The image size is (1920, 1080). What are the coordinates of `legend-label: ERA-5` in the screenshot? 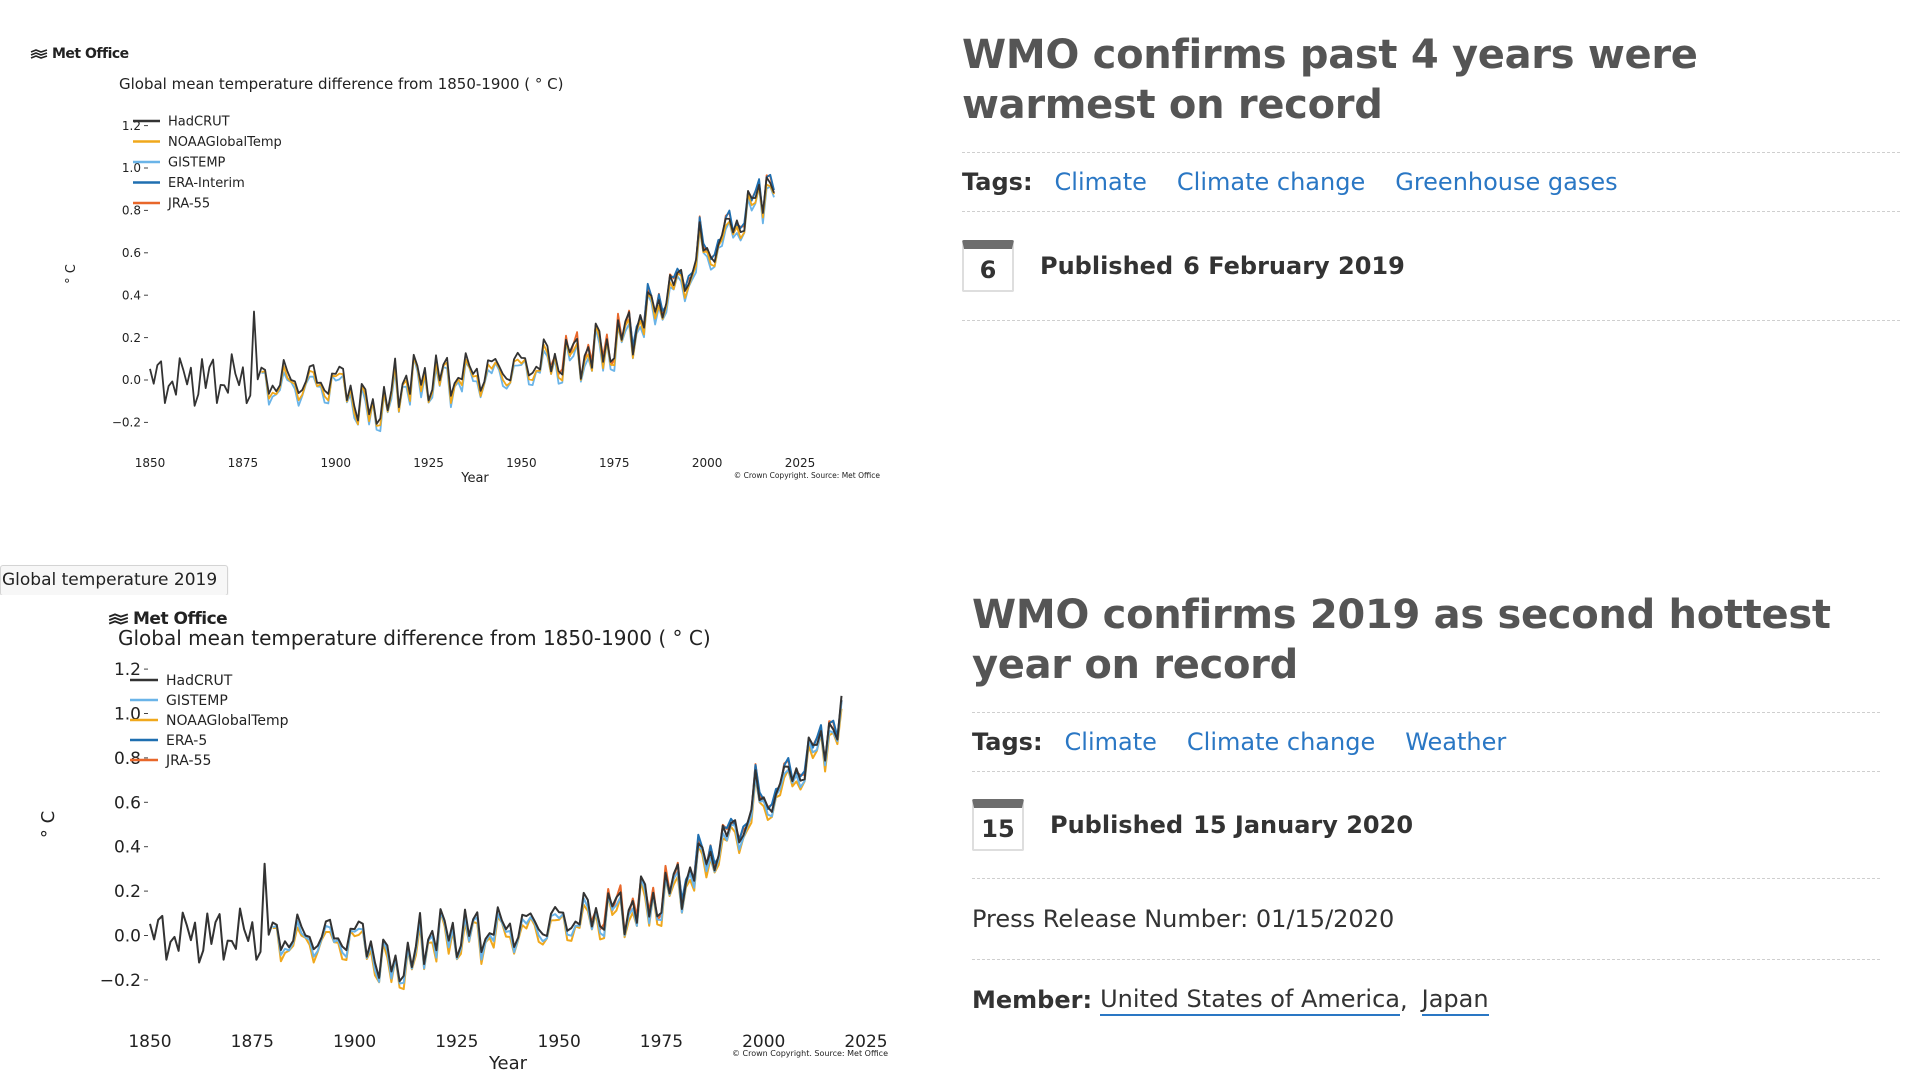 It's located at (186, 741).